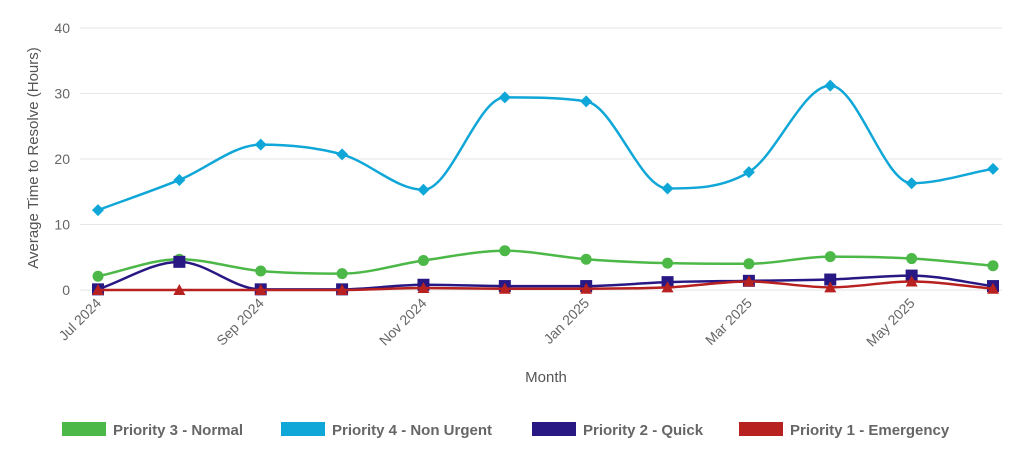 This screenshot has height=462, width=1015. I want to click on y-tick-label: 0, so click(66, 290).